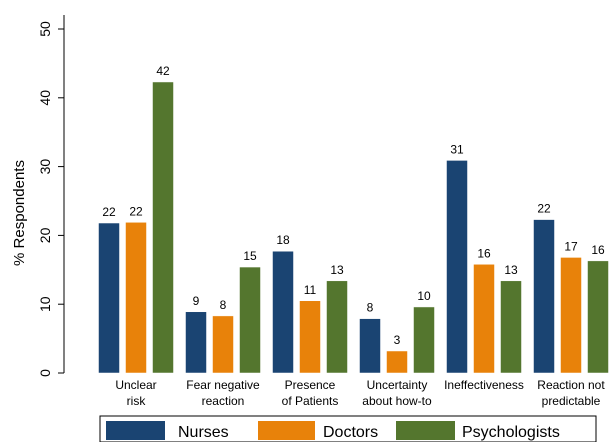 Image resolution: width=615 pixels, height=442 pixels. Describe the element at coordinates (484, 385) in the screenshot. I see `x-category-label: Ineffectiveness` at that location.